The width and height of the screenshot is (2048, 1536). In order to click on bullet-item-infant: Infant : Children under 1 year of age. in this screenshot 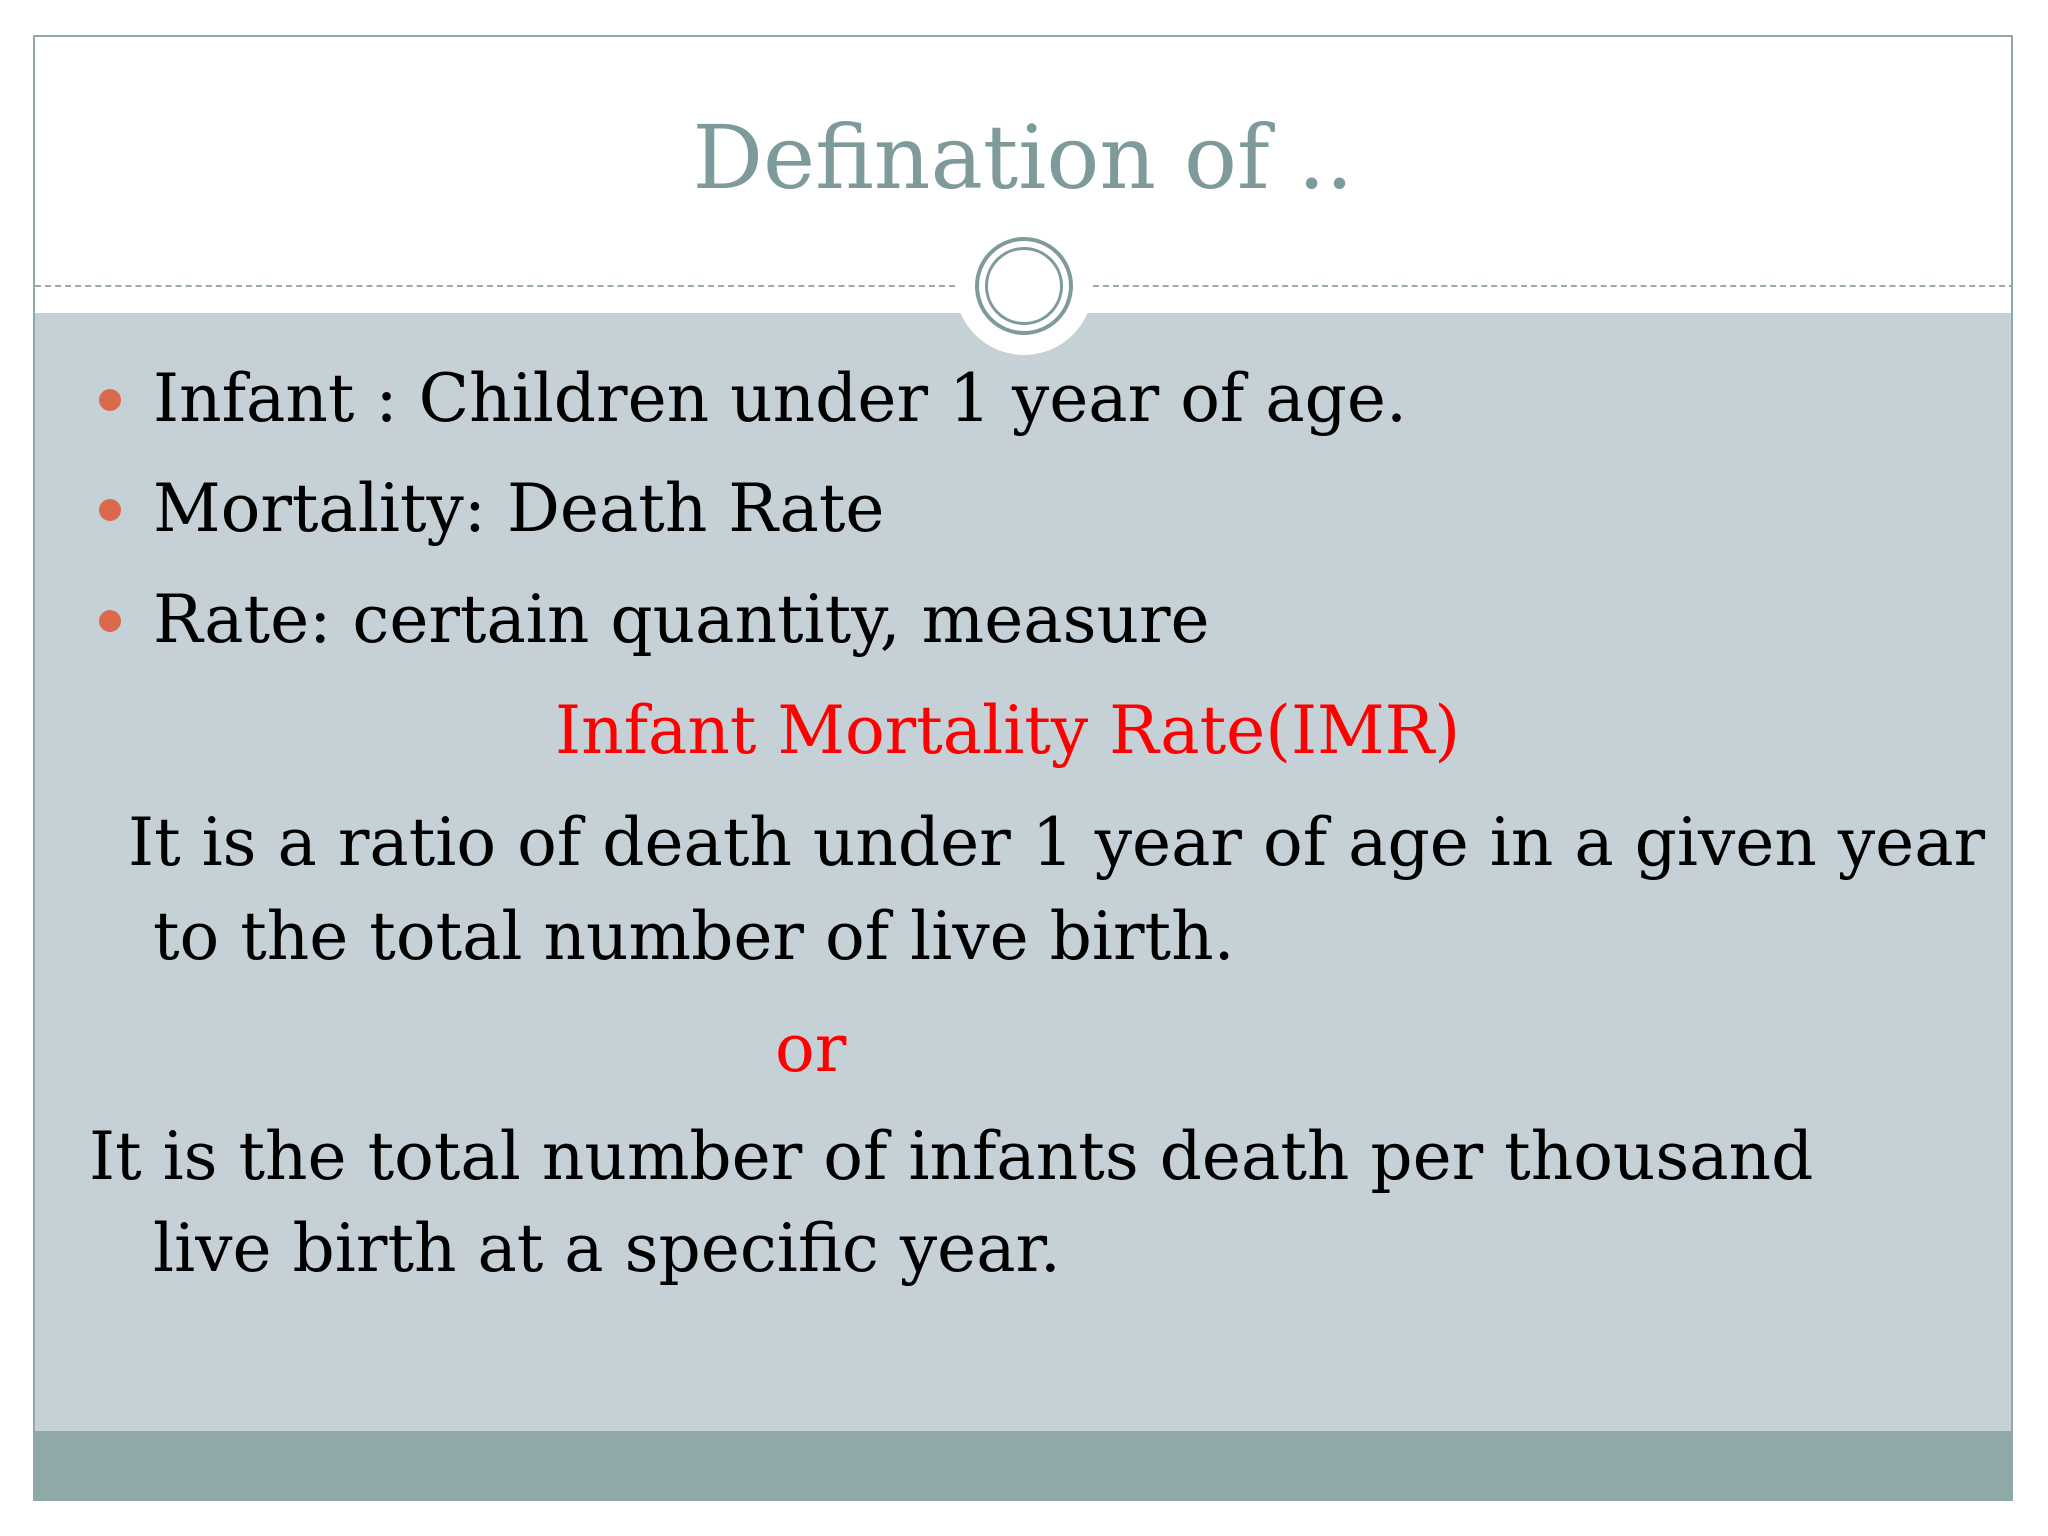, I will do `click(780, 398)`.